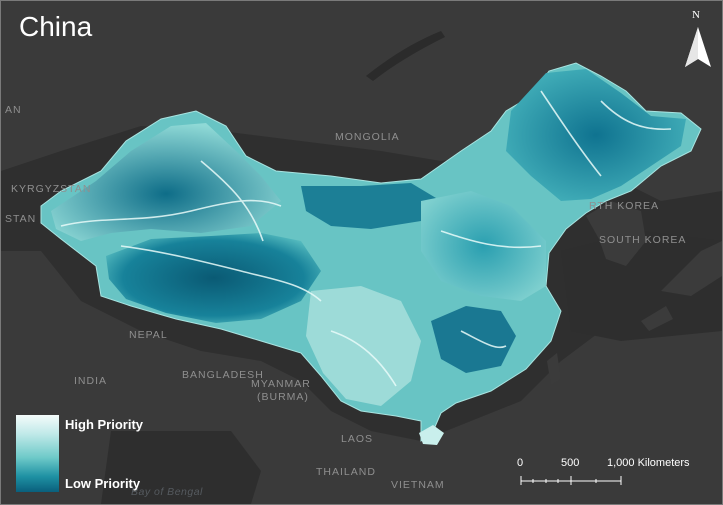 This screenshot has height=505, width=723. Describe the element at coordinates (418, 485) in the screenshot. I see `label-vietnam: VIETNAM` at that location.